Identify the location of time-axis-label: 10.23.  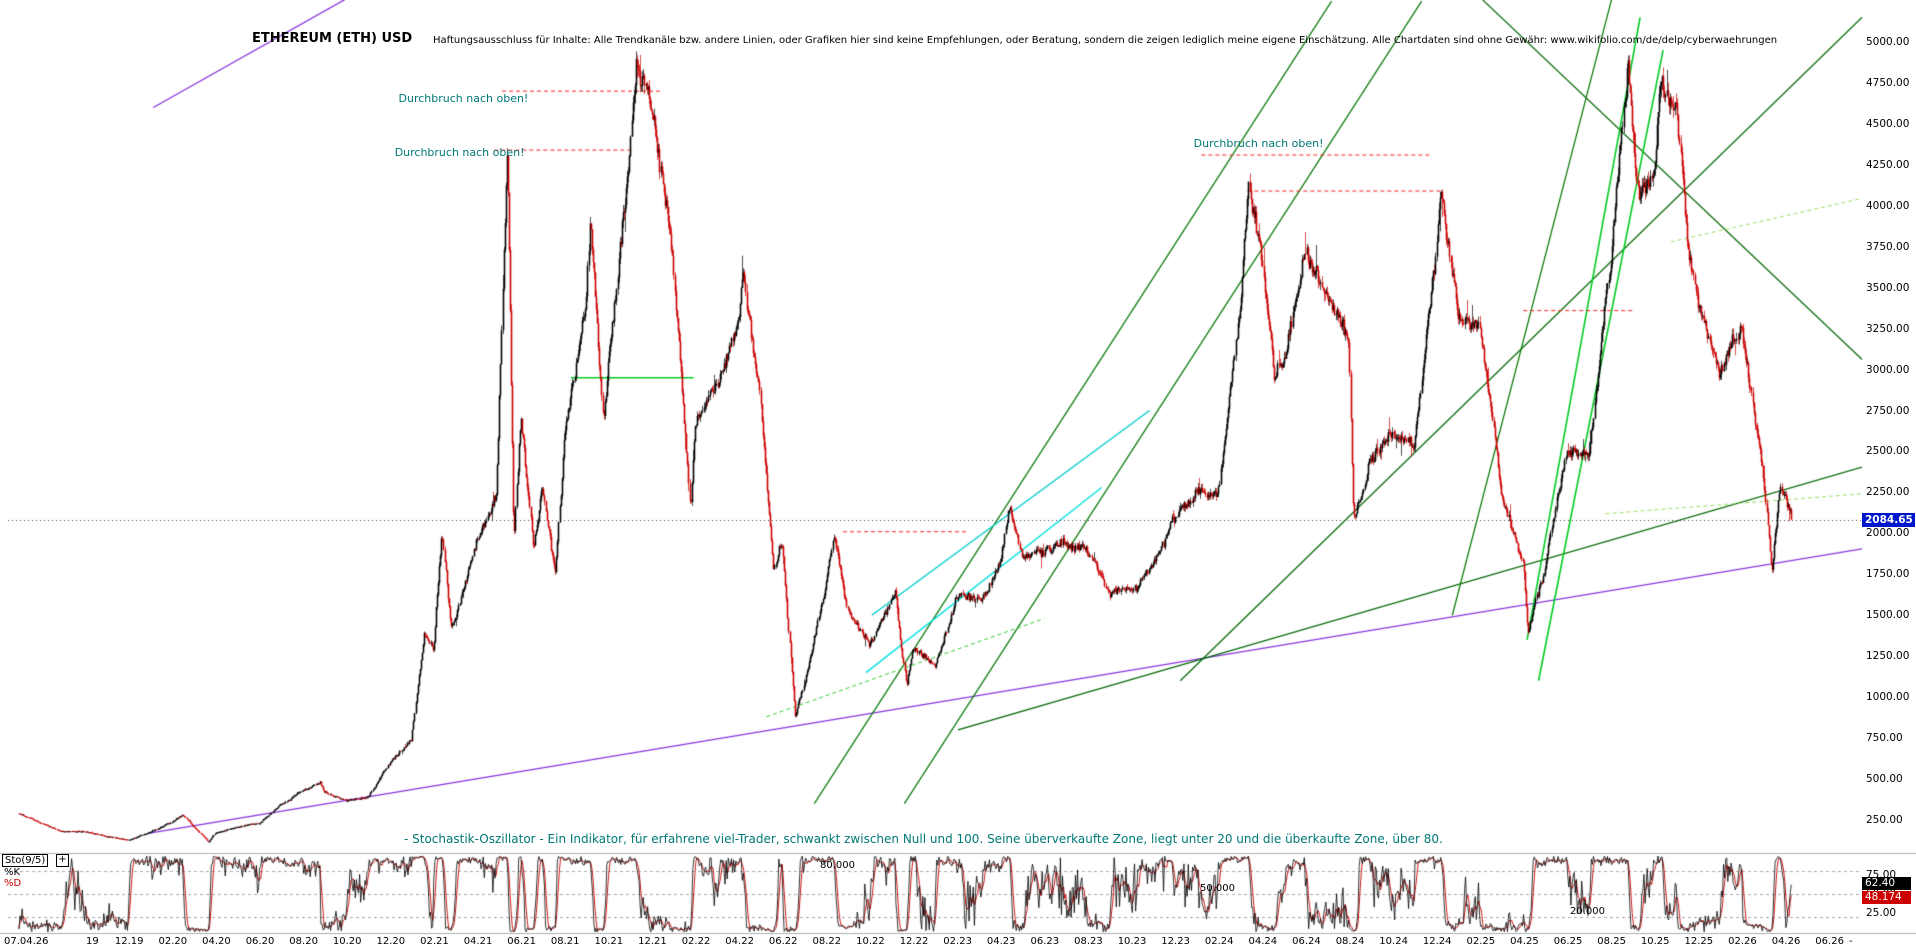
(1132, 941).